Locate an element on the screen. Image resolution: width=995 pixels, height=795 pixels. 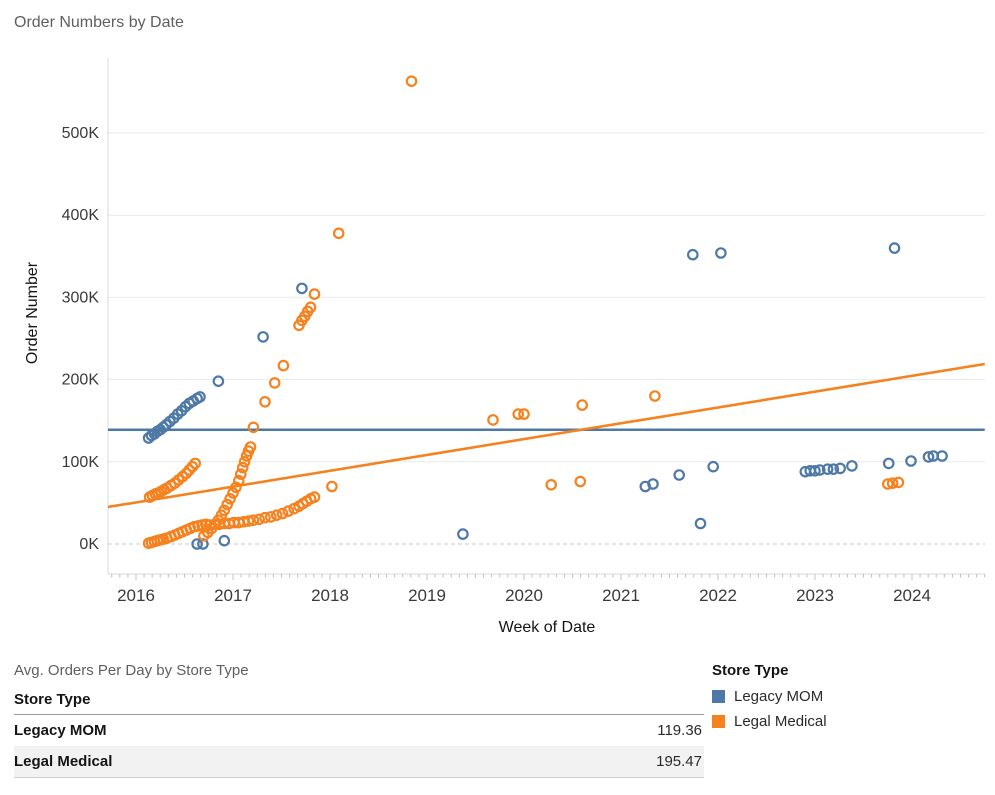
x-tick-label: 2023 is located at coordinates (815, 595).